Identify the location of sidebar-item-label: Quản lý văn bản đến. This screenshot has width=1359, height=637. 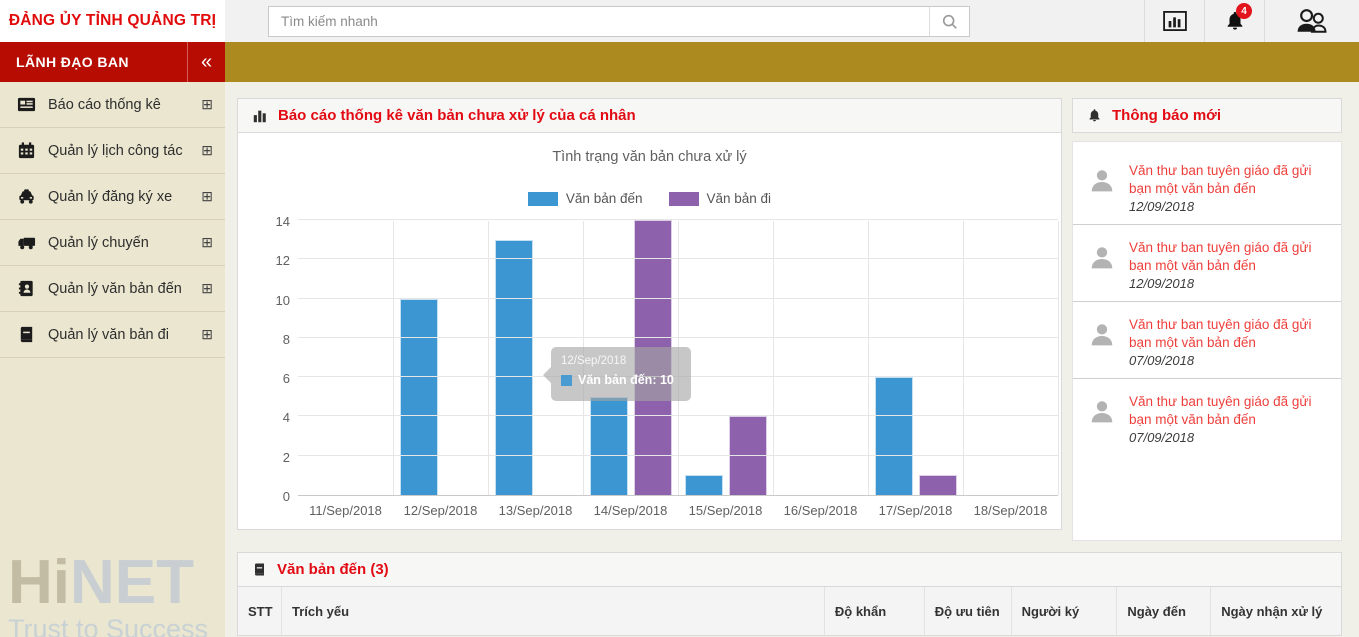
(115, 288).